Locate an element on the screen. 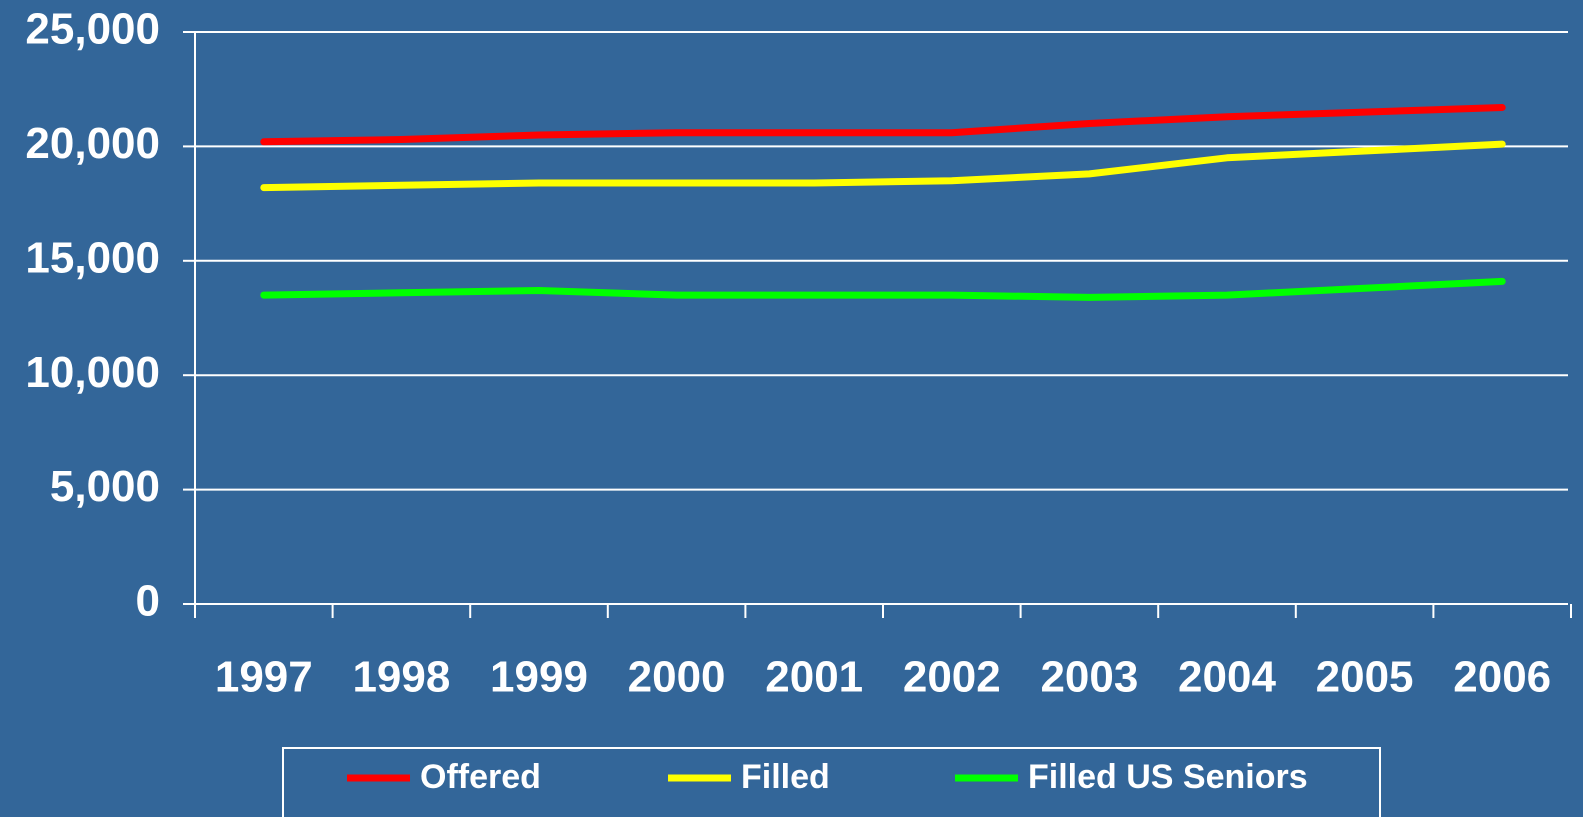 The width and height of the screenshot is (1583, 817). legend-label: Filled is located at coordinates (785, 777).